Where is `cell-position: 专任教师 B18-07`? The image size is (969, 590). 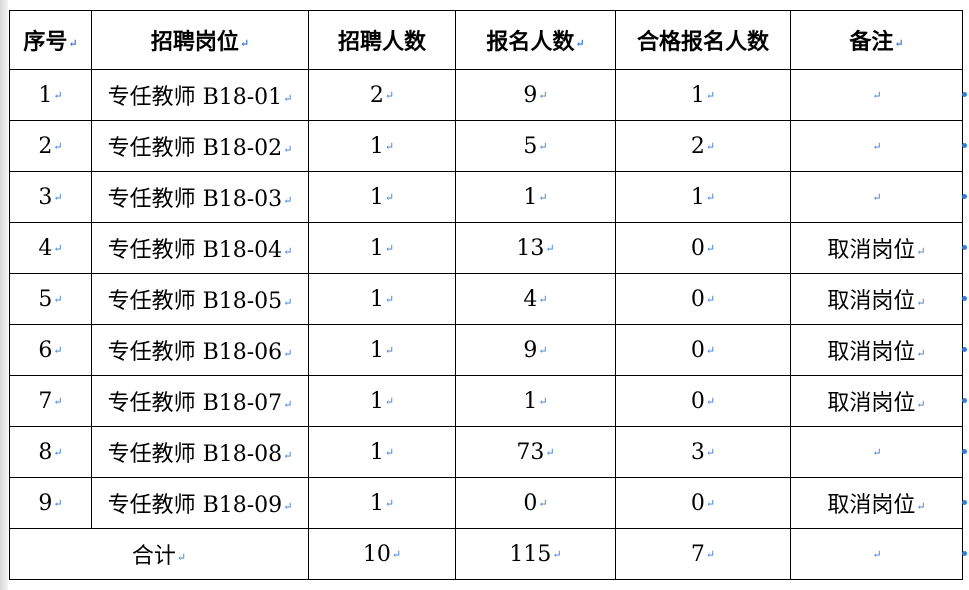 cell-position: 专任教师 B18-07 is located at coordinates (200, 401).